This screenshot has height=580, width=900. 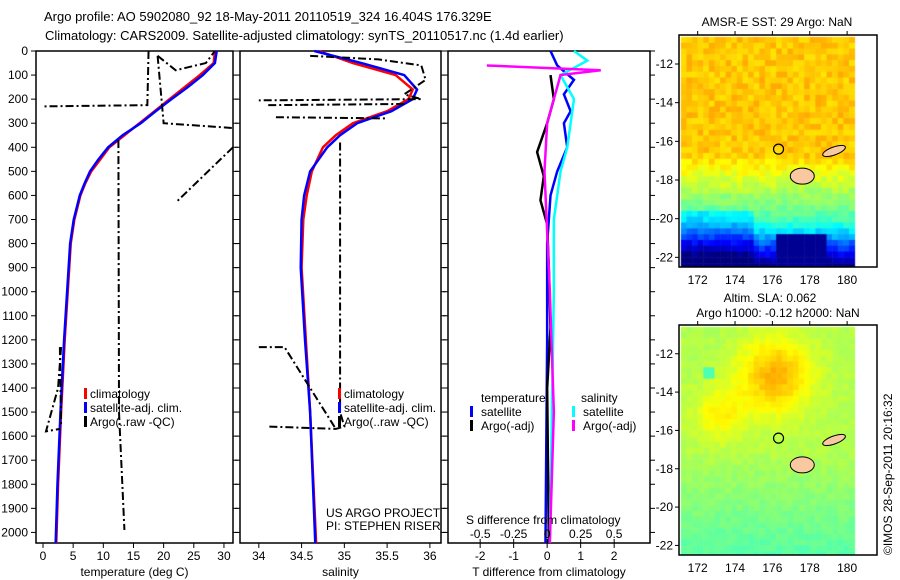 I want to click on x-tick-label: 30, so click(x=224, y=556).